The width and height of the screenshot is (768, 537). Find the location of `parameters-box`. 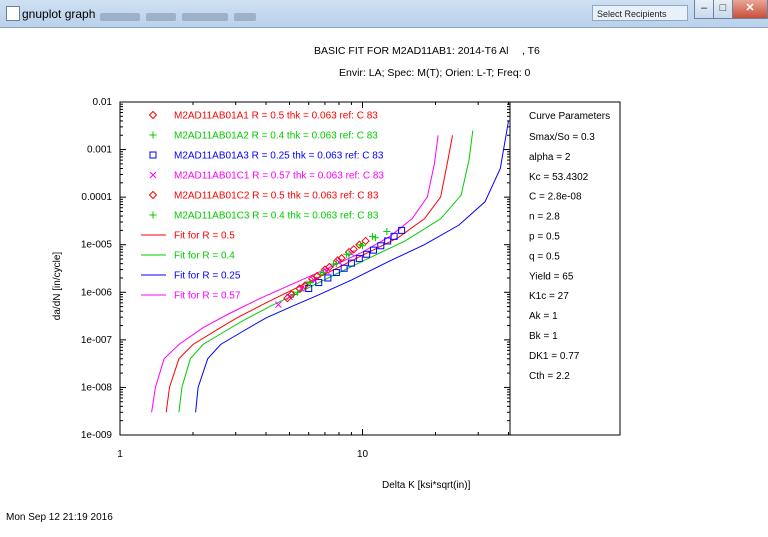

parameters-box is located at coordinates (565, 268).